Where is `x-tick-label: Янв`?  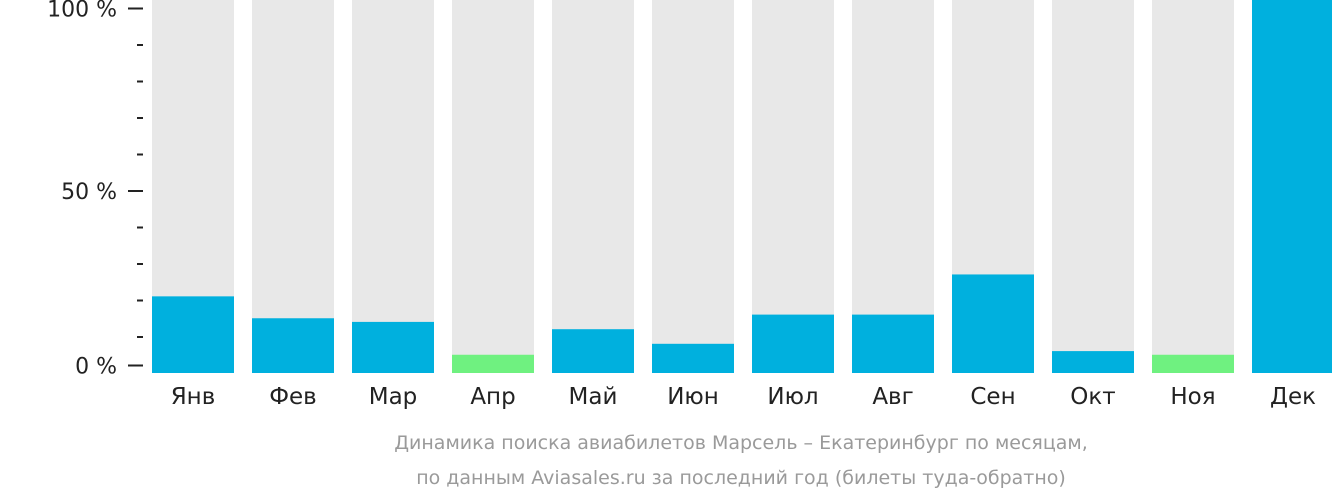
x-tick-label: Янв is located at coordinates (193, 397).